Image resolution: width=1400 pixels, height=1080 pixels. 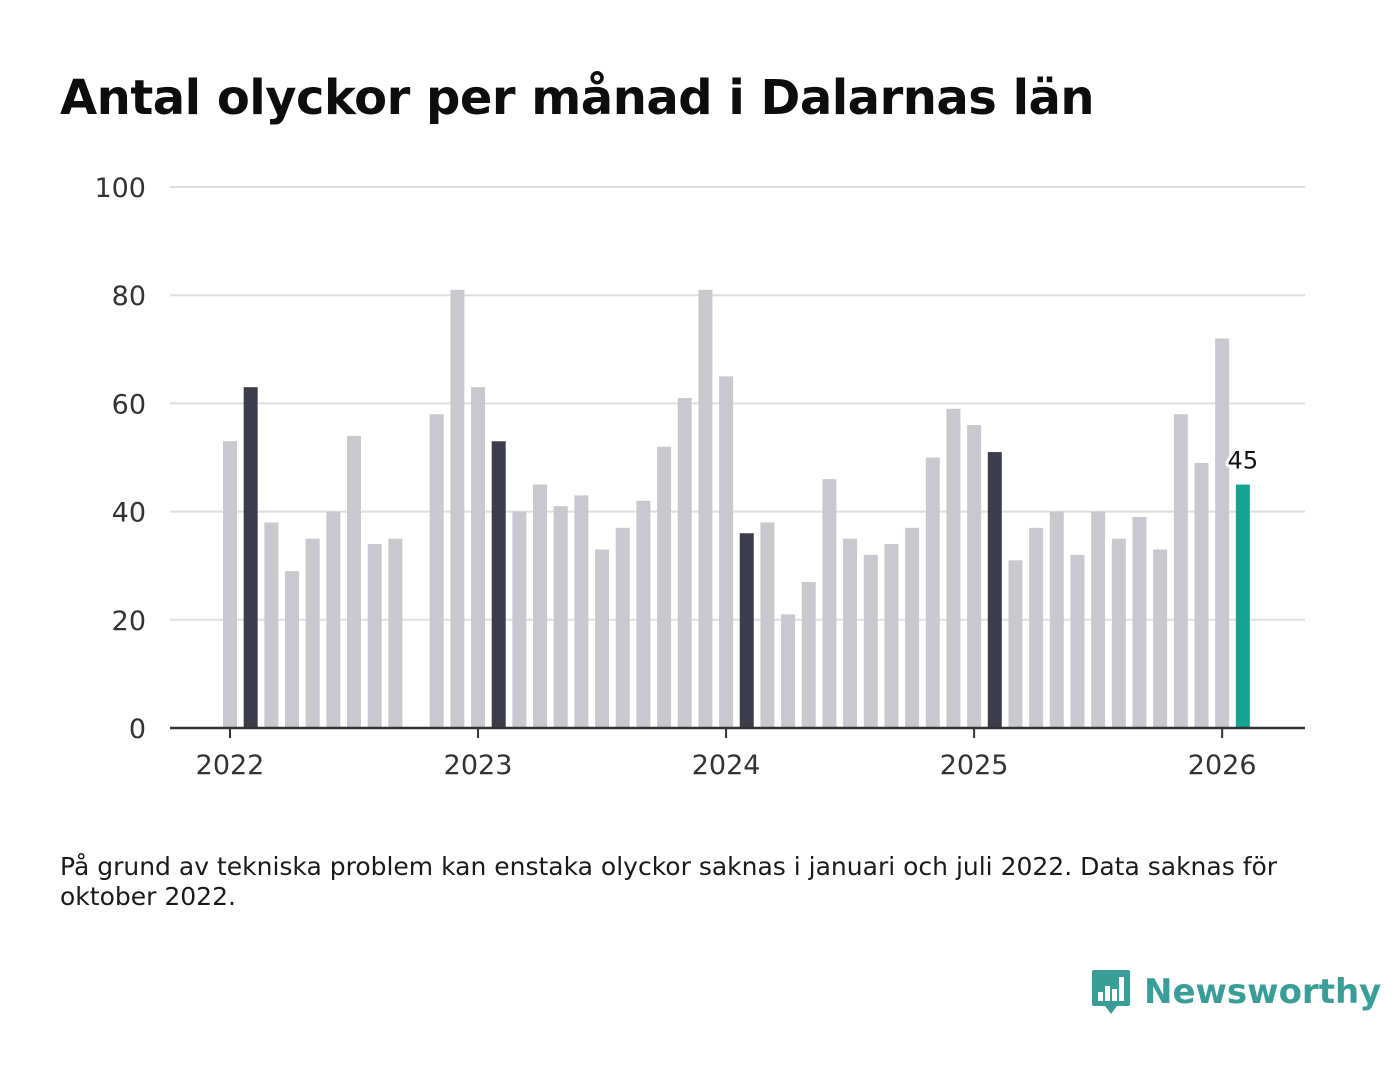 I want to click on x-tick-label: 2023, so click(x=478, y=765).